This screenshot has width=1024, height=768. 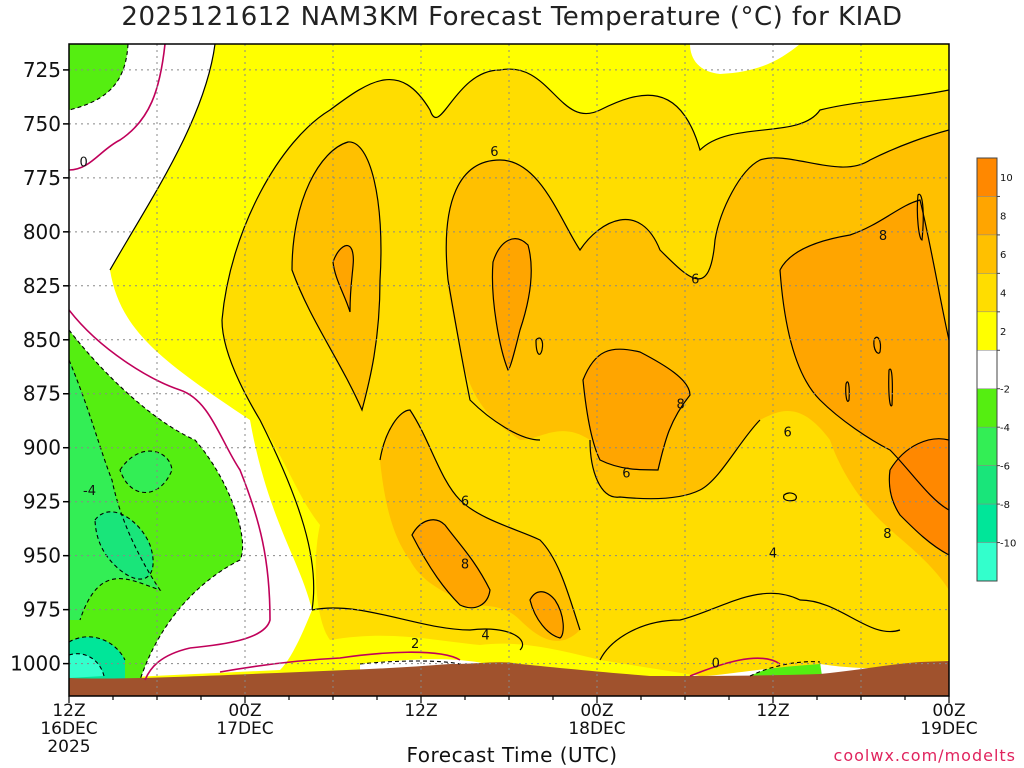 I want to click on y-tick-label: 725, so click(x=42, y=70).